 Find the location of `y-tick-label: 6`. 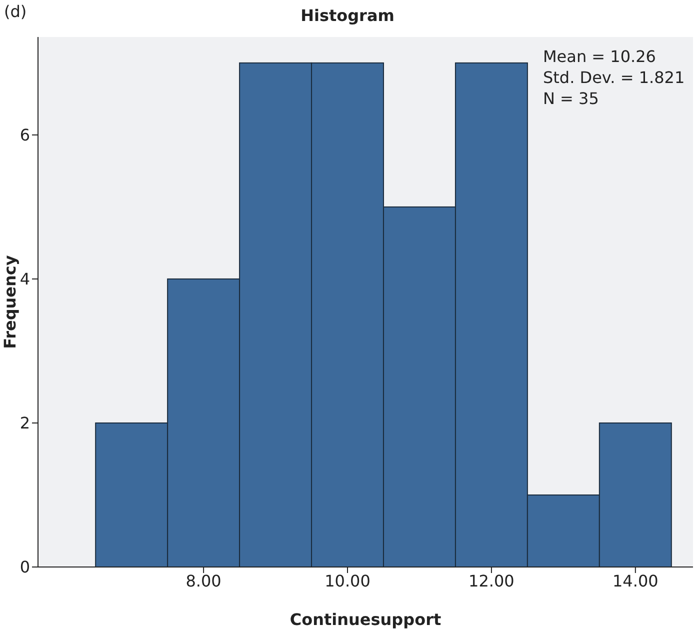

y-tick-label: 6 is located at coordinates (25, 135).